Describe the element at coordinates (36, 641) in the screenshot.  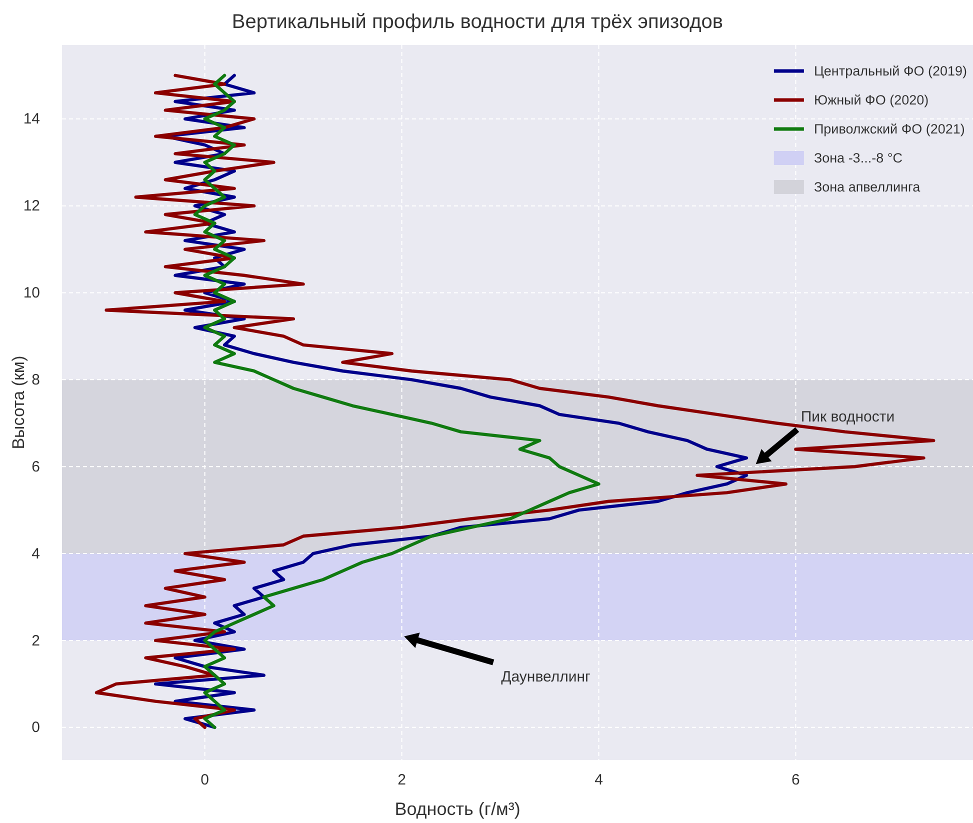
I see `y-tick-label: 2` at that location.